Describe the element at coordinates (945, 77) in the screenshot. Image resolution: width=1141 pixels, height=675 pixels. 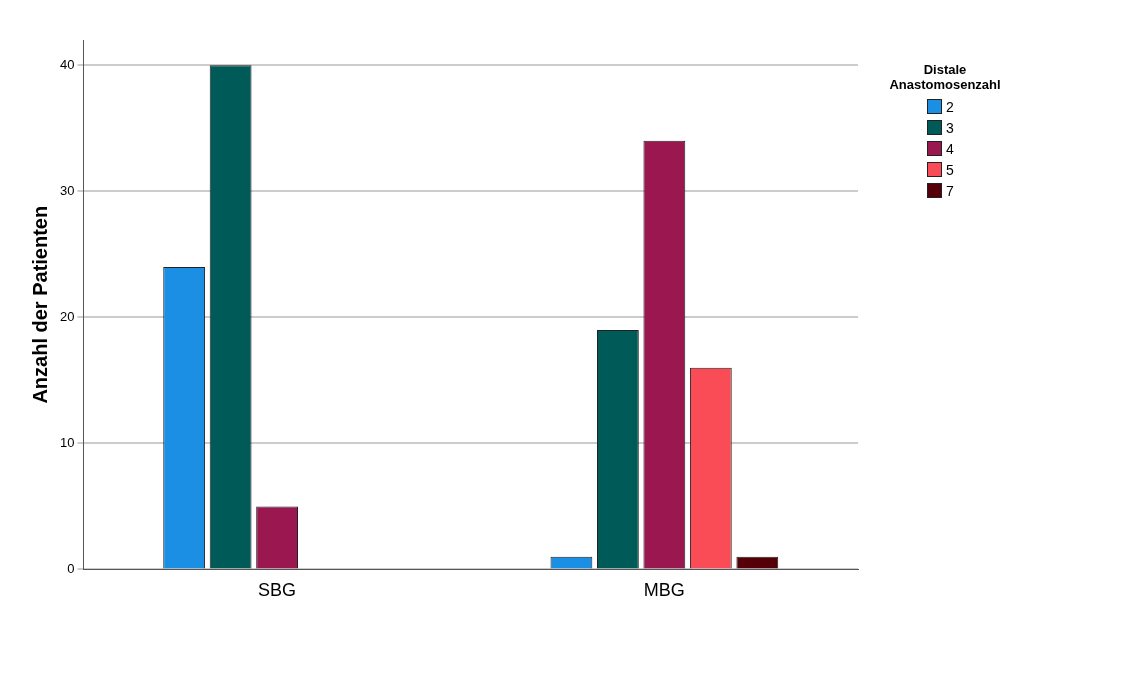
I see `legend-title: Distale Anastomosenzahl` at that location.